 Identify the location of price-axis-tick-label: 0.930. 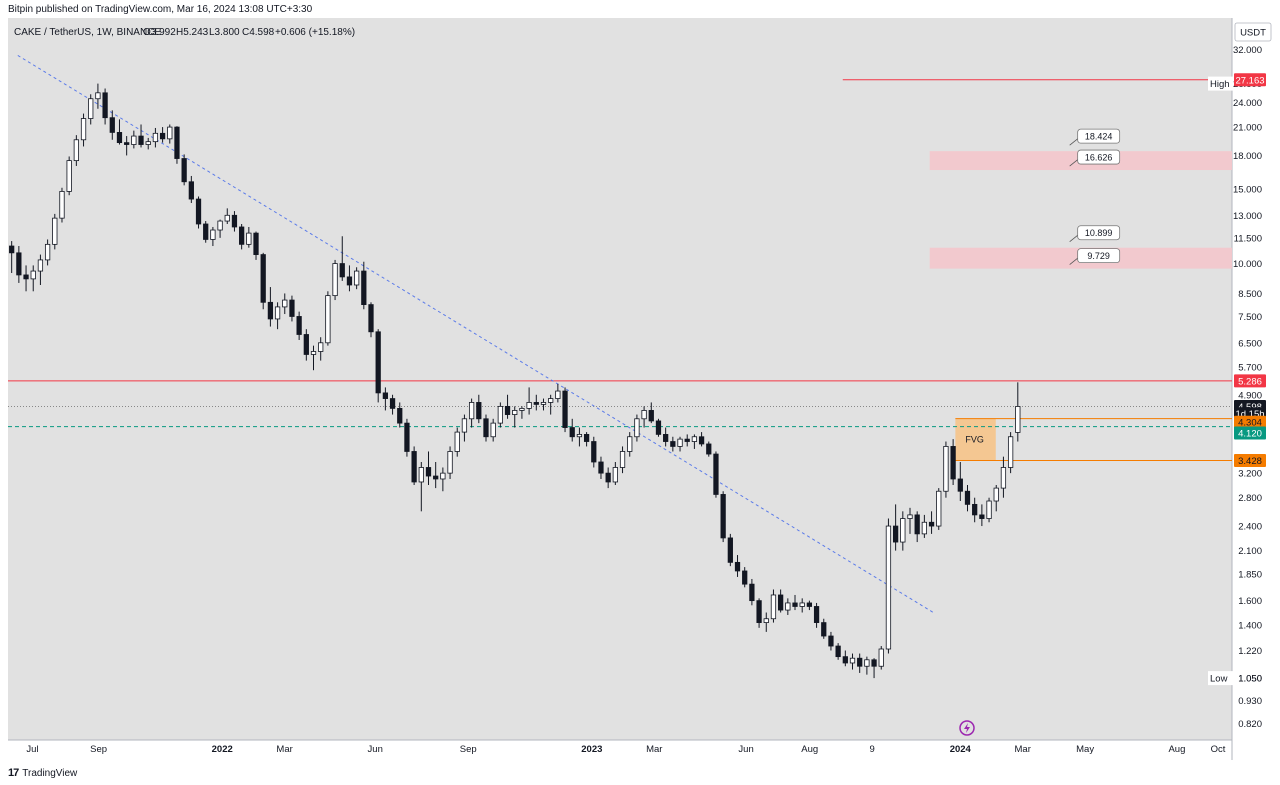
(1250, 701).